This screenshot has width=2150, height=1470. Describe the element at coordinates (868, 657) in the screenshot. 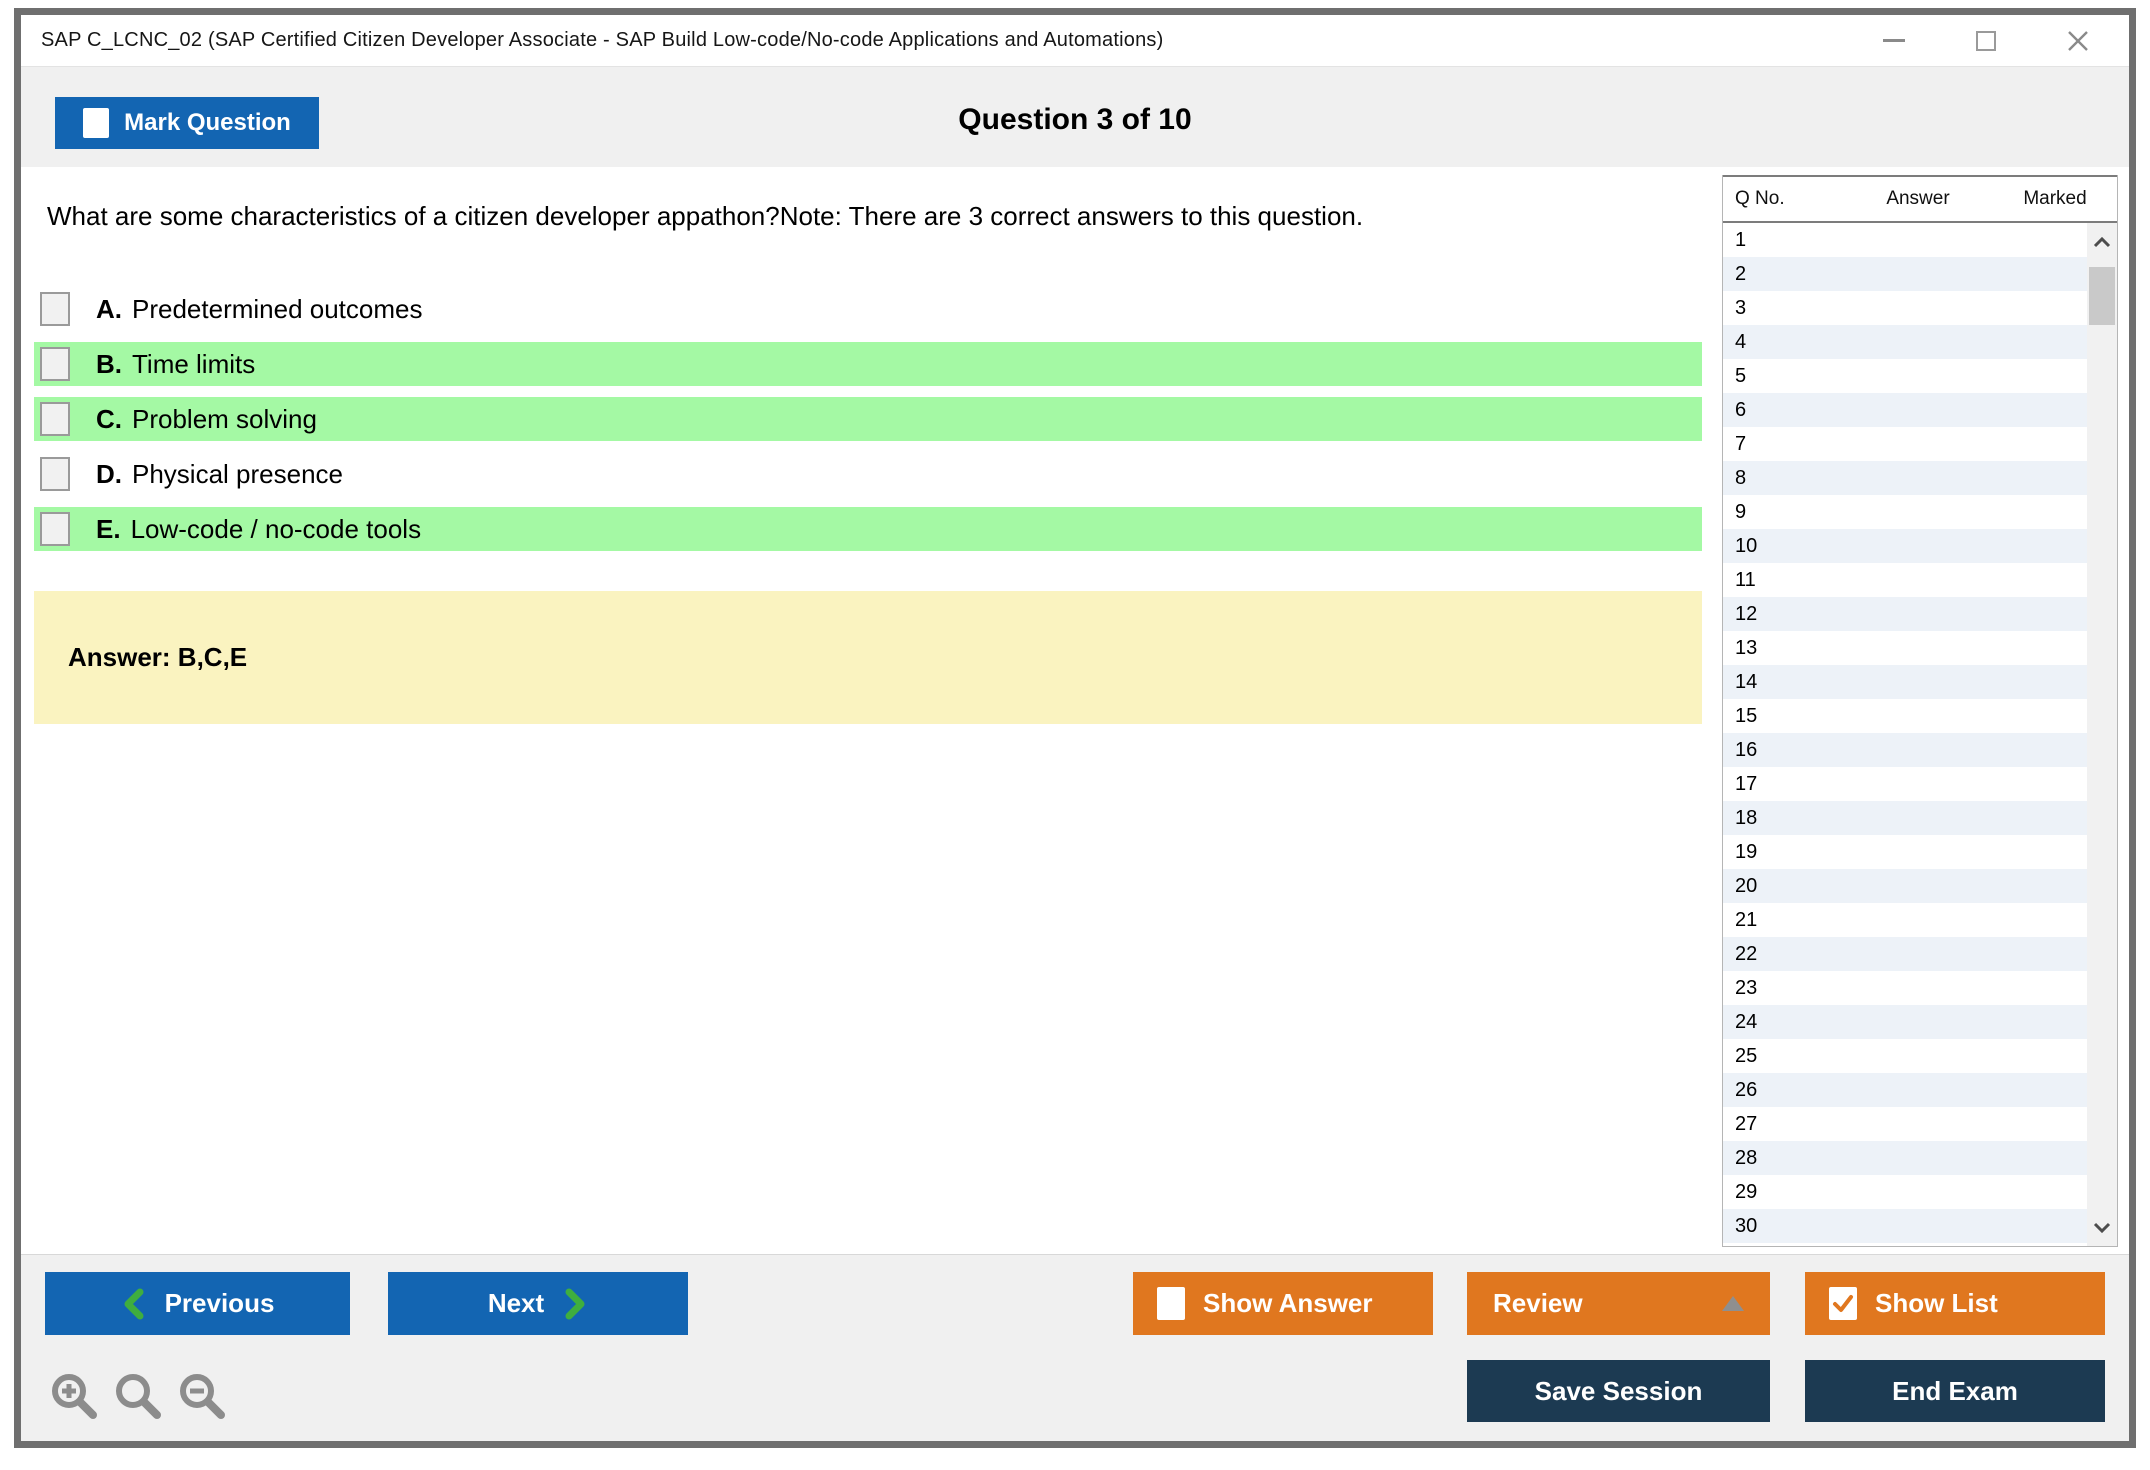

I see `answer-box: Answer: B,C,E` at that location.